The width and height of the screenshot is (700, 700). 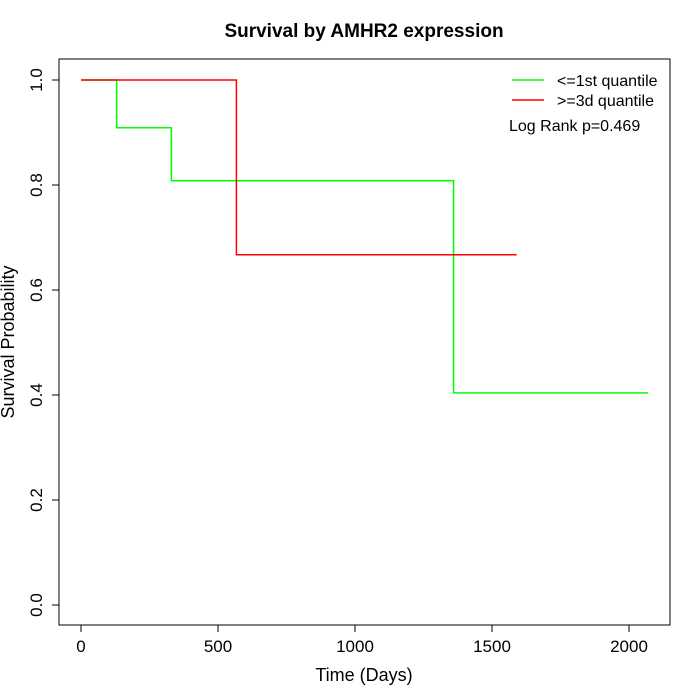 What do you see at coordinates (363, 675) in the screenshot?
I see `x-axis-label: Time (Days)` at bounding box center [363, 675].